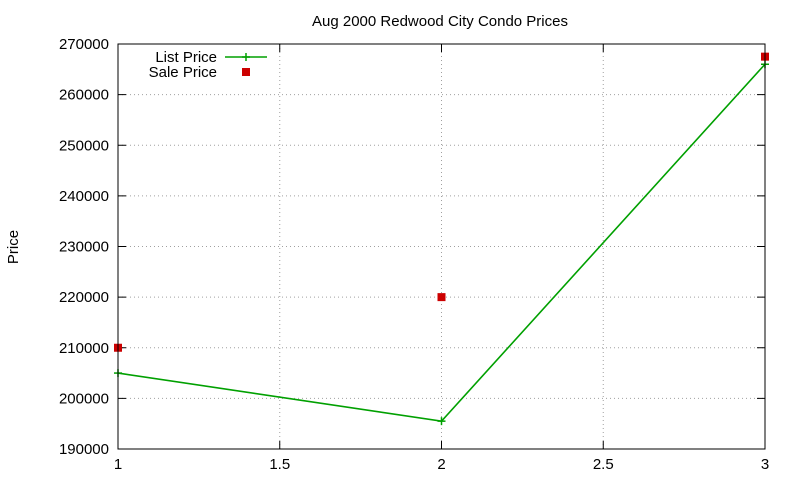 This screenshot has height=480, width=800. Describe the element at coordinates (84, 95) in the screenshot. I see `y-tick-label: 260000` at that location.